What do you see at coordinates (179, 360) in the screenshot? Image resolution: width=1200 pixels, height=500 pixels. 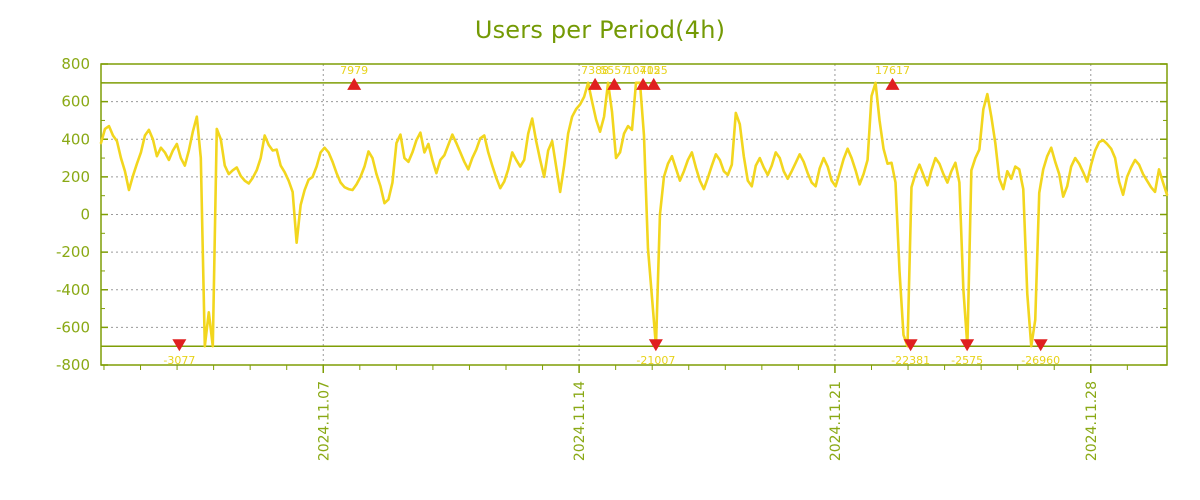 I see `annotation-value-label: -3077` at bounding box center [179, 360].